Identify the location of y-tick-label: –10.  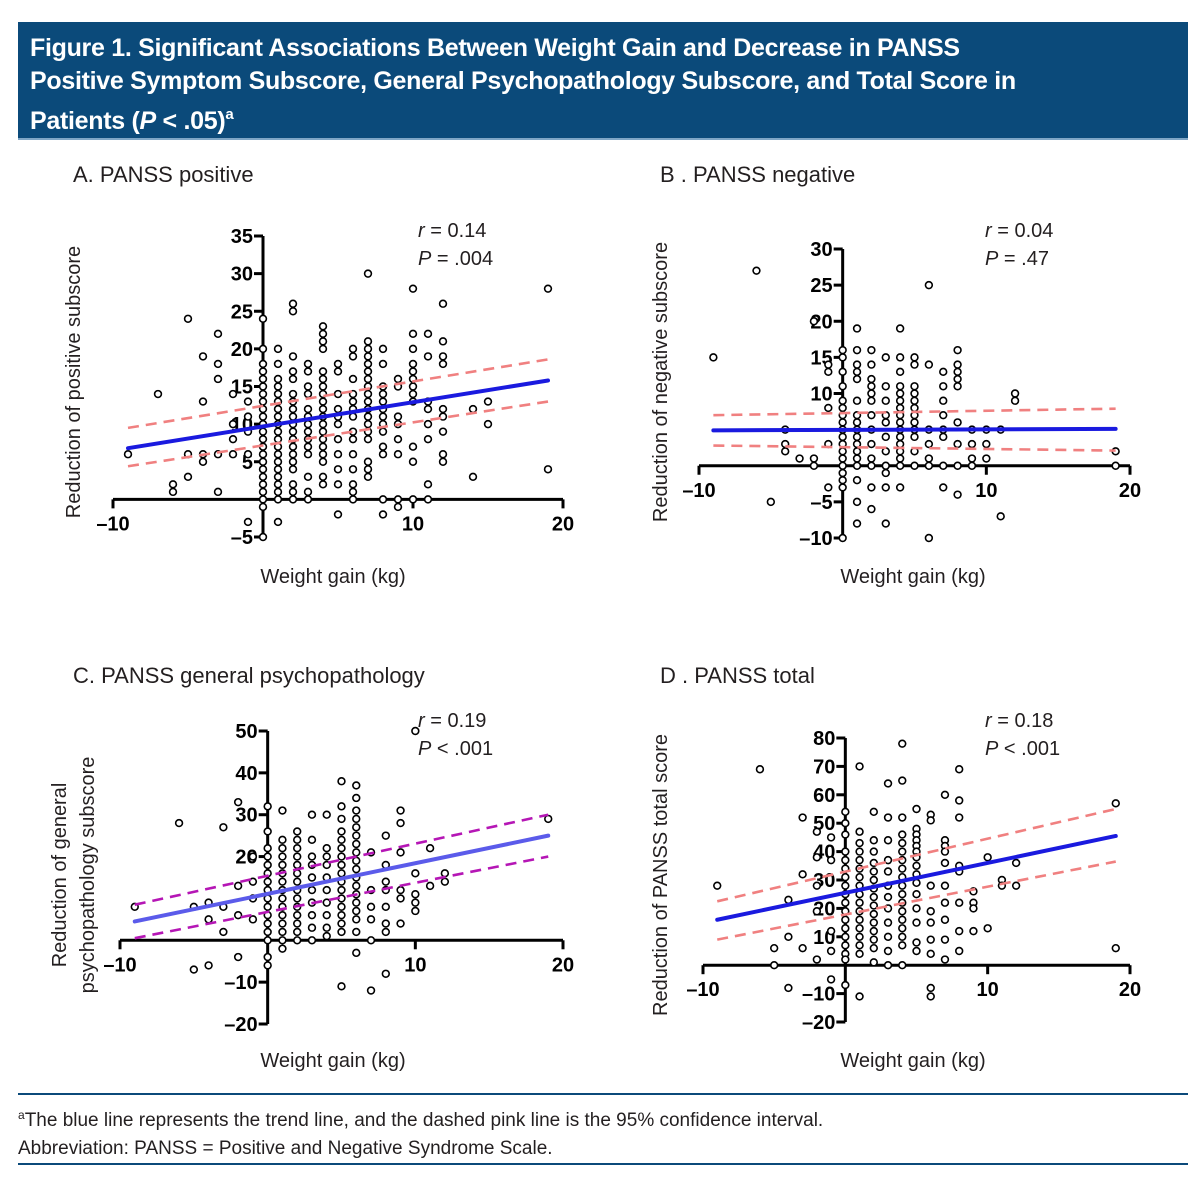
(818, 995).